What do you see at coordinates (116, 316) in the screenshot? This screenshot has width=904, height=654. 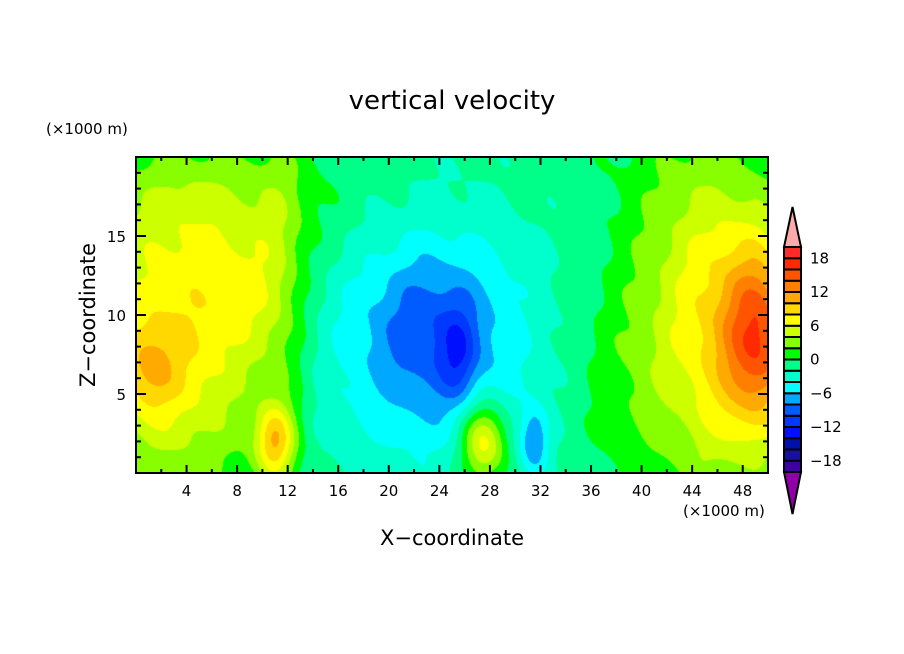 I see `y-tick-label: 10` at bounding box center [116, 316].